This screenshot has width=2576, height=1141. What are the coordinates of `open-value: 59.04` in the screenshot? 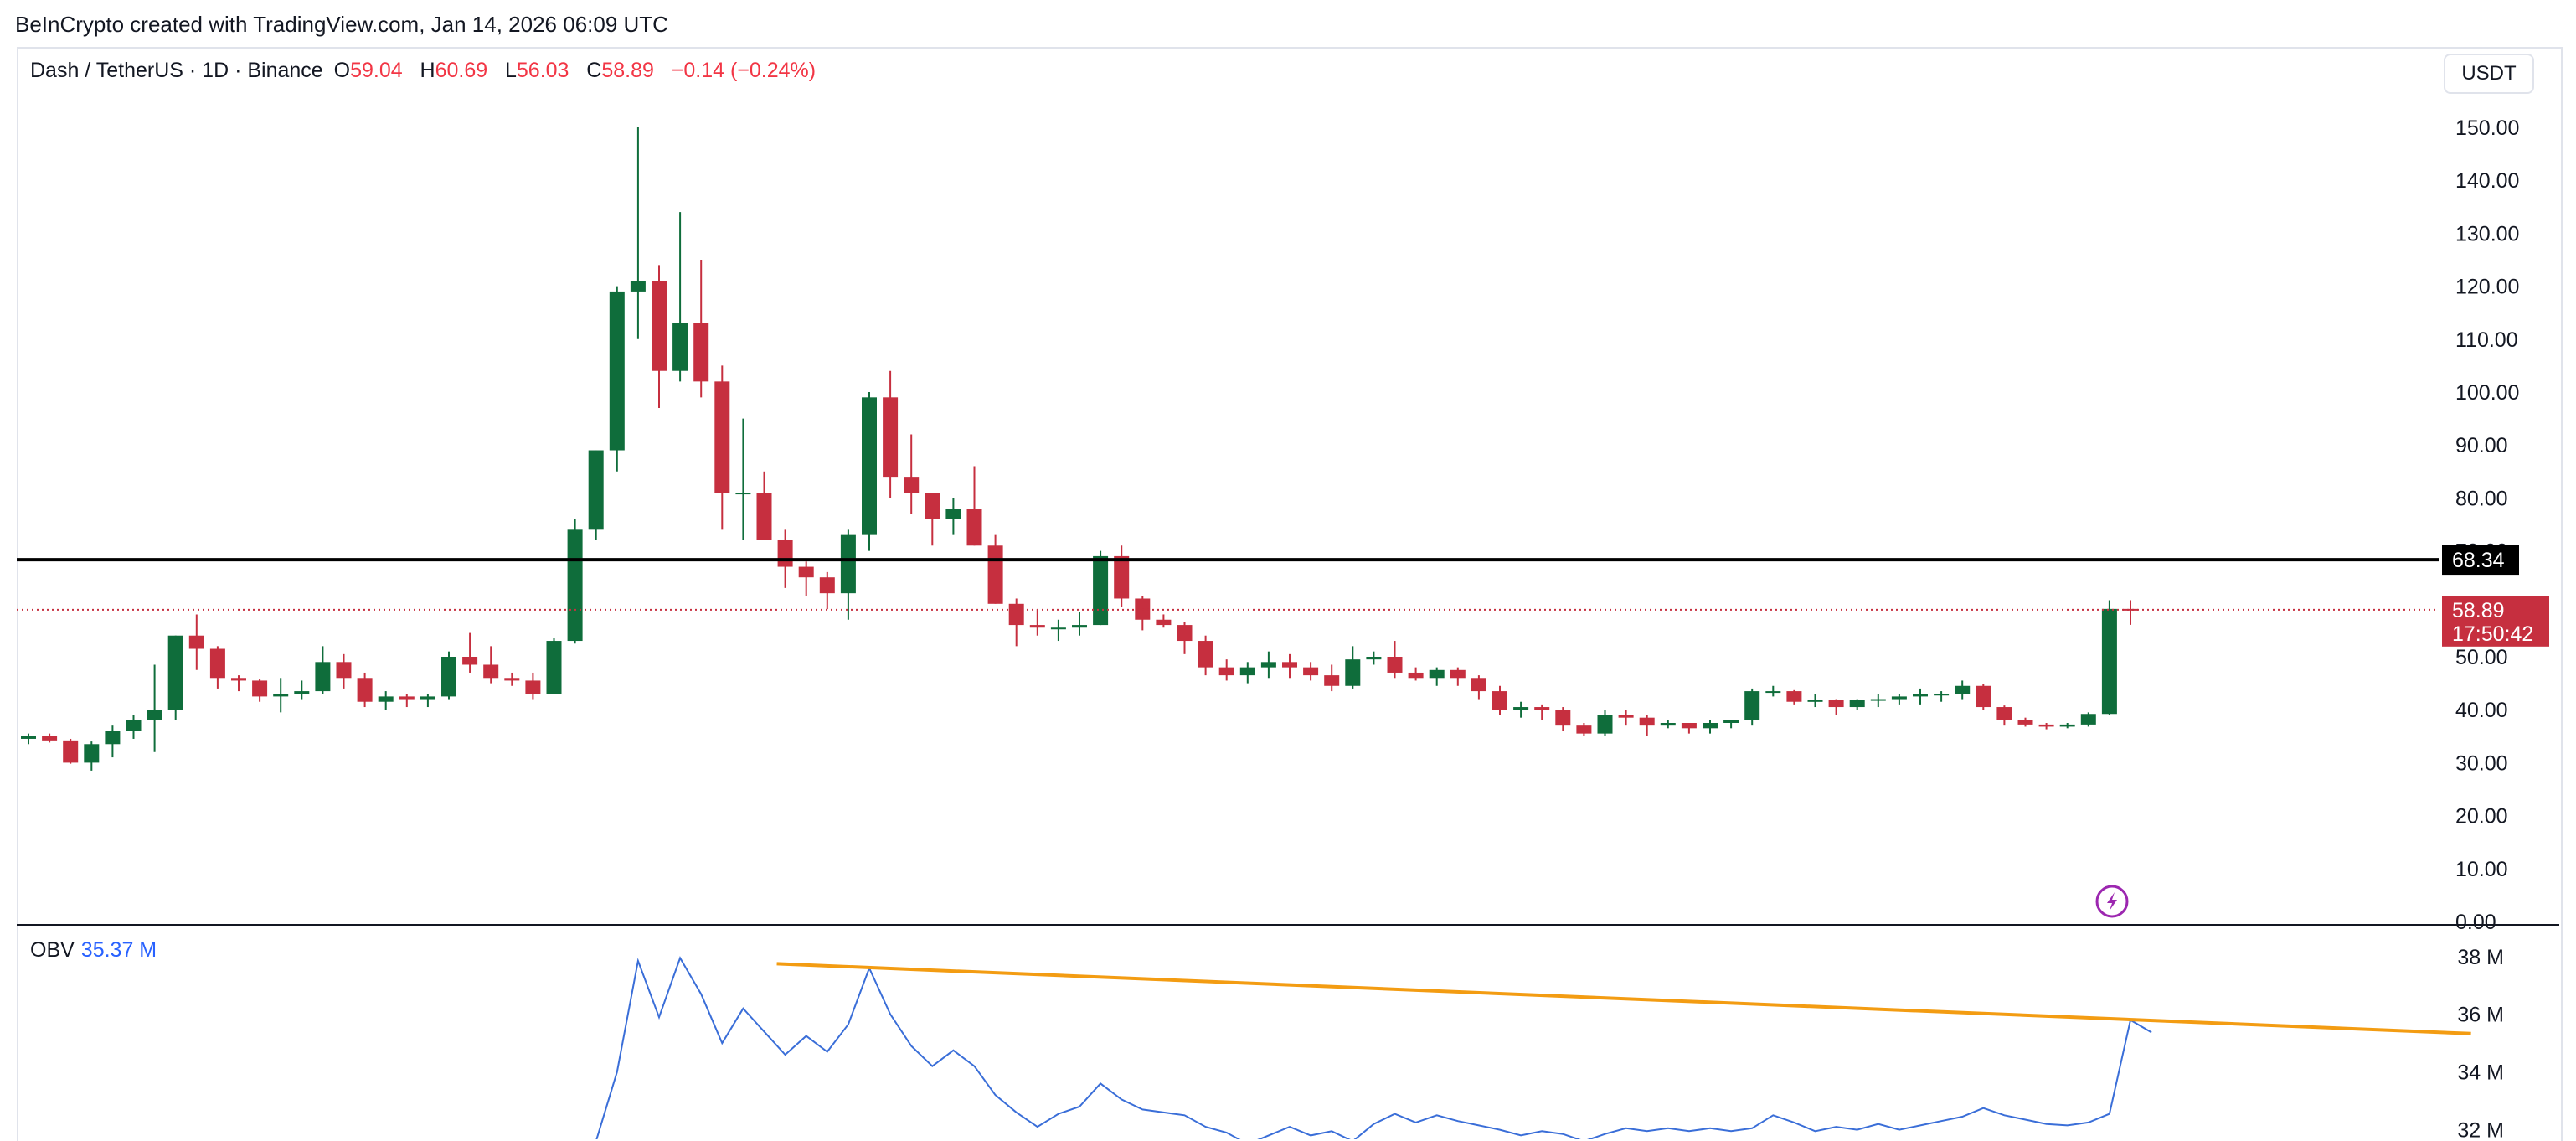 It's located at (376, 70).